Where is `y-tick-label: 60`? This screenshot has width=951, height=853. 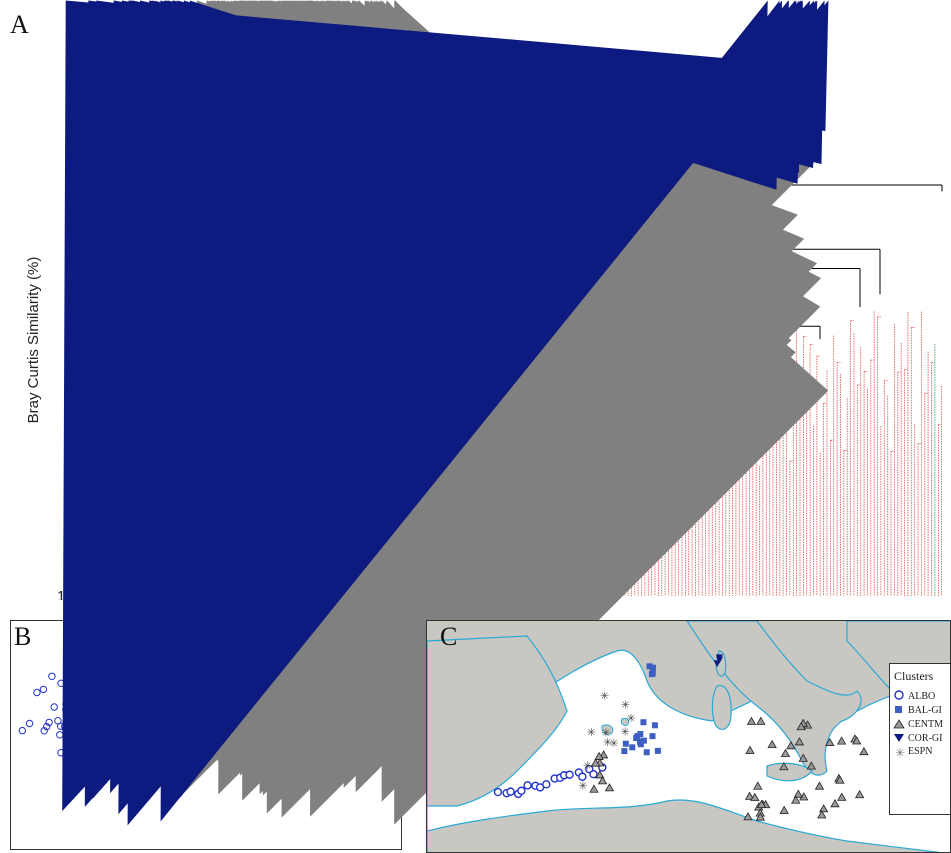 y-tick-label: 60 is located at coordinates (73, 339).